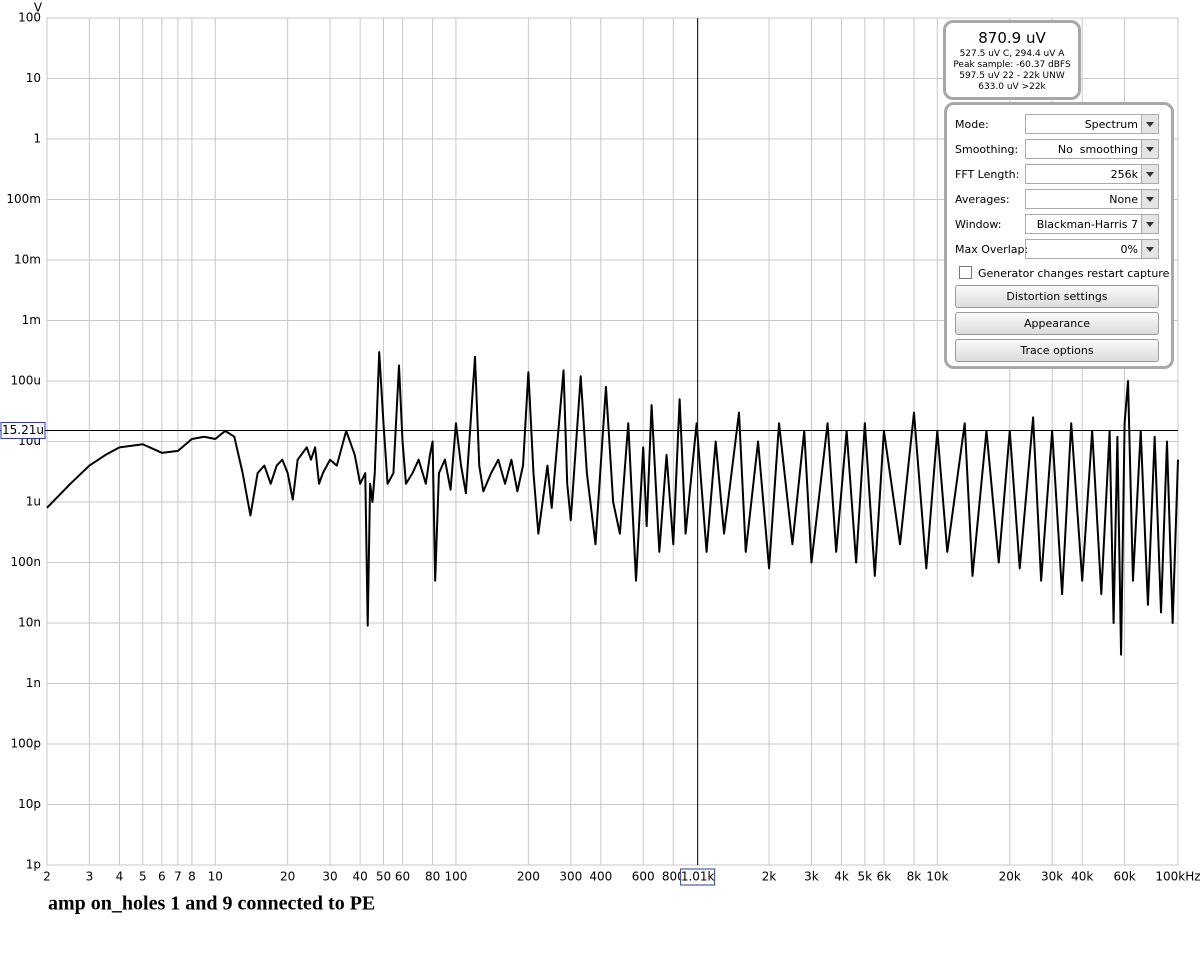 Image resolution: width=1200 pixels, height=960 pixels. I want to click on control-label: Averages:, so click(982, 199).